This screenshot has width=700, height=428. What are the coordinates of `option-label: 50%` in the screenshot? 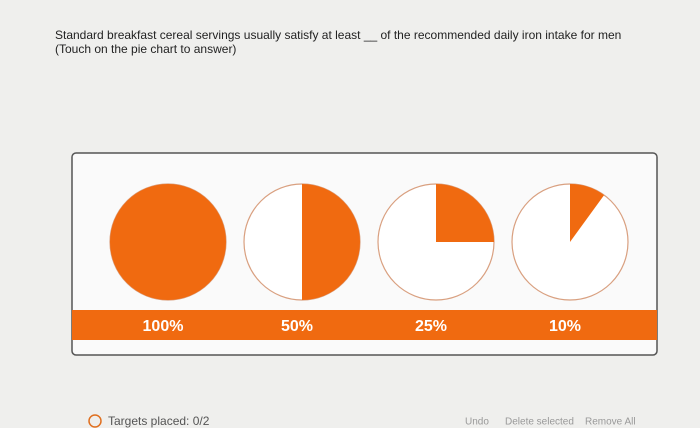 It's located at (297, 326).